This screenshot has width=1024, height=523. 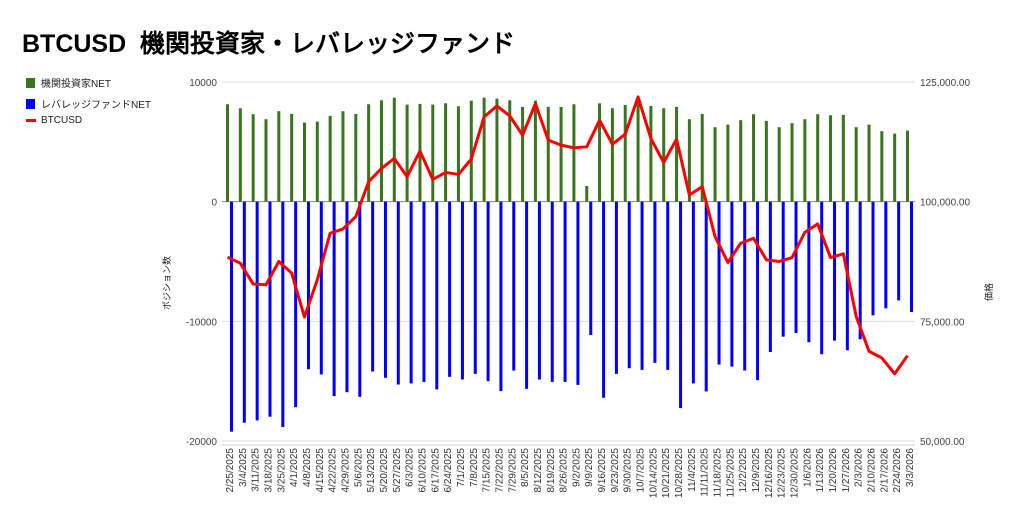 I want to click on x-tick-label: 6/17/2025, so click(x=435, y=470).